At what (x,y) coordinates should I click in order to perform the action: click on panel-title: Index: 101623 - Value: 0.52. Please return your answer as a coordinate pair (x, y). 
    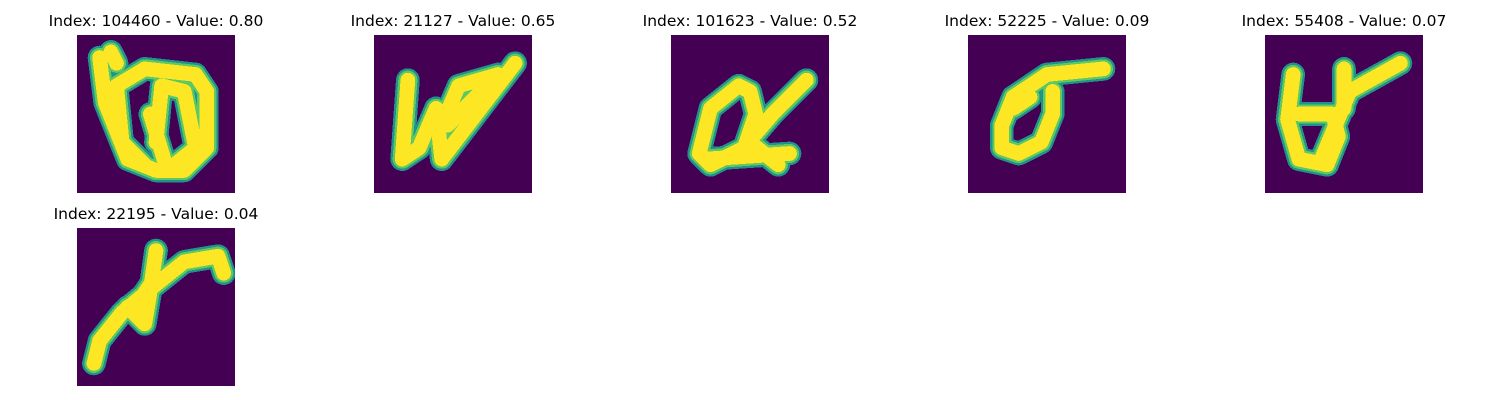
    Looking at the image, I should click on (750, 21).